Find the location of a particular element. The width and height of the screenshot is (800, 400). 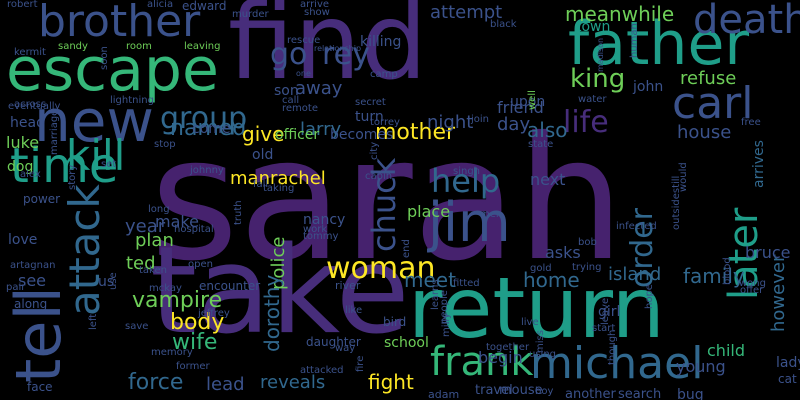

word: place is located at coordinates (429, 211).